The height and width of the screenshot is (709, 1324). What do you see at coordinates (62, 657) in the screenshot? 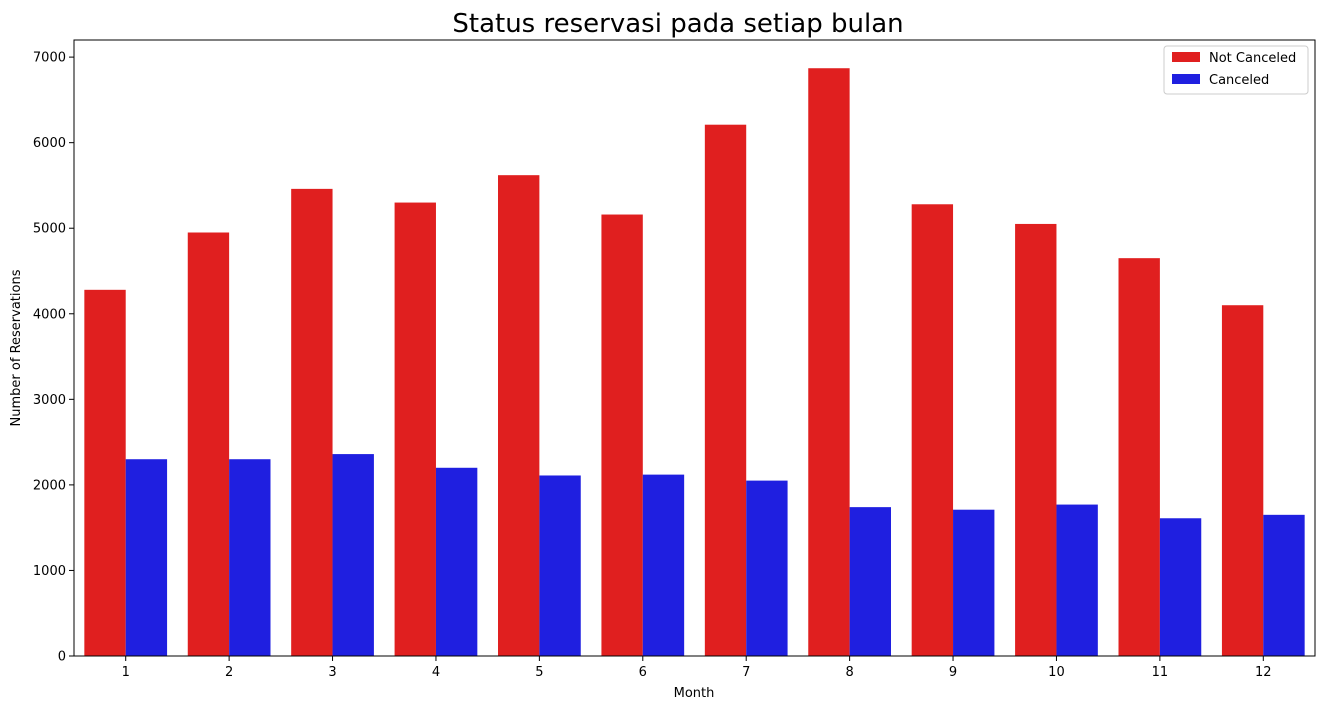
I see `y-tick-label: 0` at bounding box center [62, 657].